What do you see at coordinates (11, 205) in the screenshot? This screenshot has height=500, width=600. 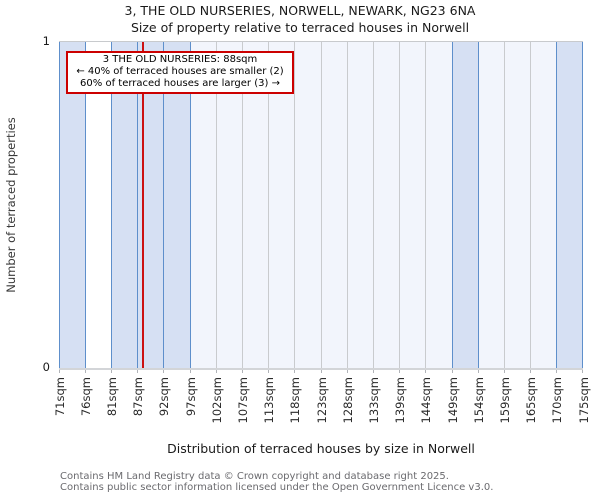 I see `y-axis-label: Number of terraced properties` at bounding box center [11, 205].